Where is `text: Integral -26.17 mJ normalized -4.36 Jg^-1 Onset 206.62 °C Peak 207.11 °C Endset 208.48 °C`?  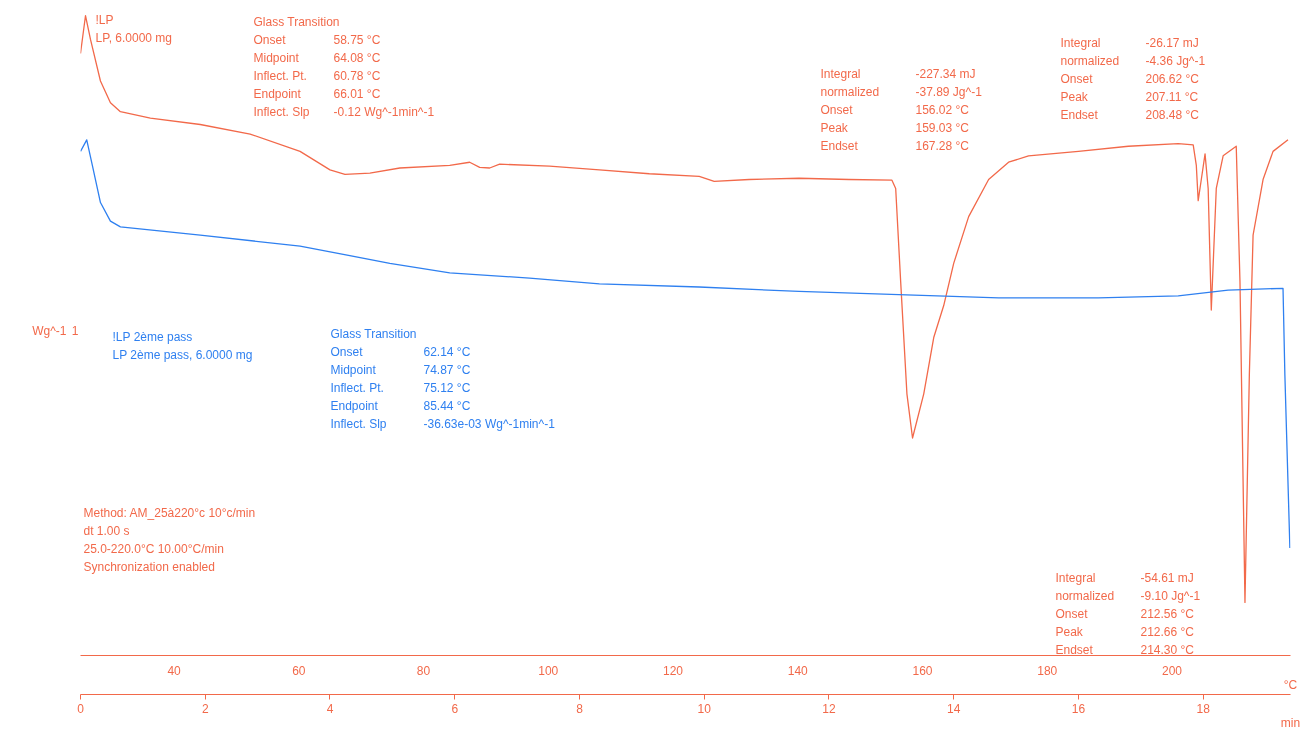 text: Integral -26.17 mJ normalized -4.36 Jg^-1 Onset 206.62 °C Peak 207.11 °C Endset 208.48 °C is located at coordinates (1133, 78).